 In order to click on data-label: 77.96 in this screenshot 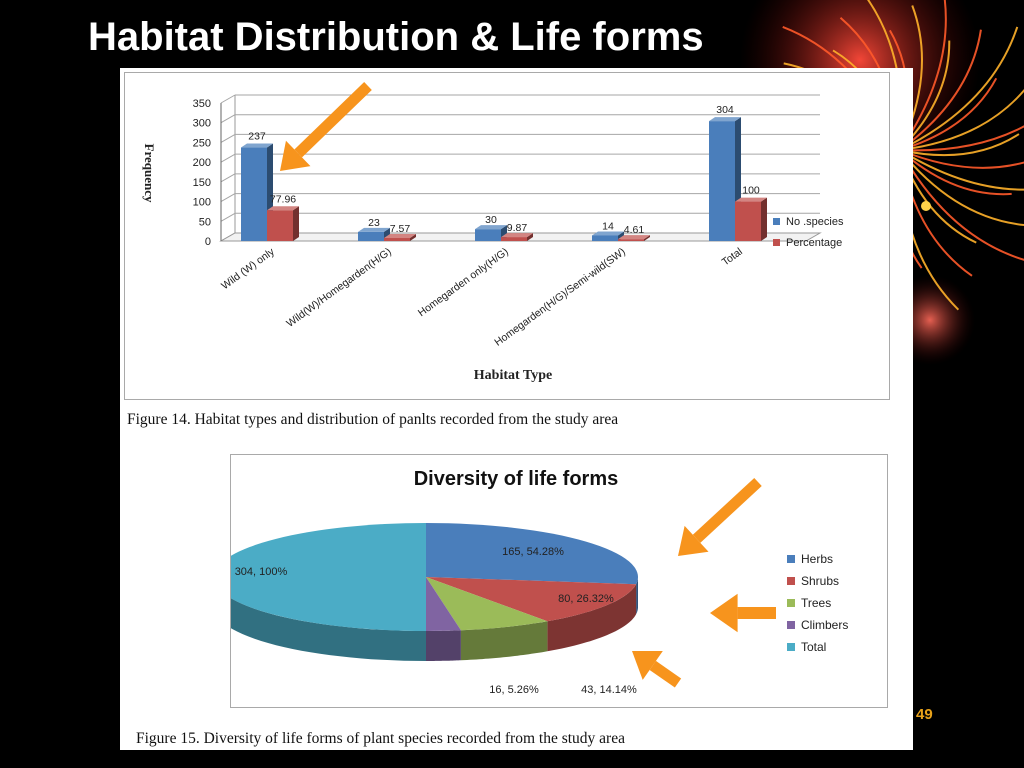, I will do `click(283, 199)`.